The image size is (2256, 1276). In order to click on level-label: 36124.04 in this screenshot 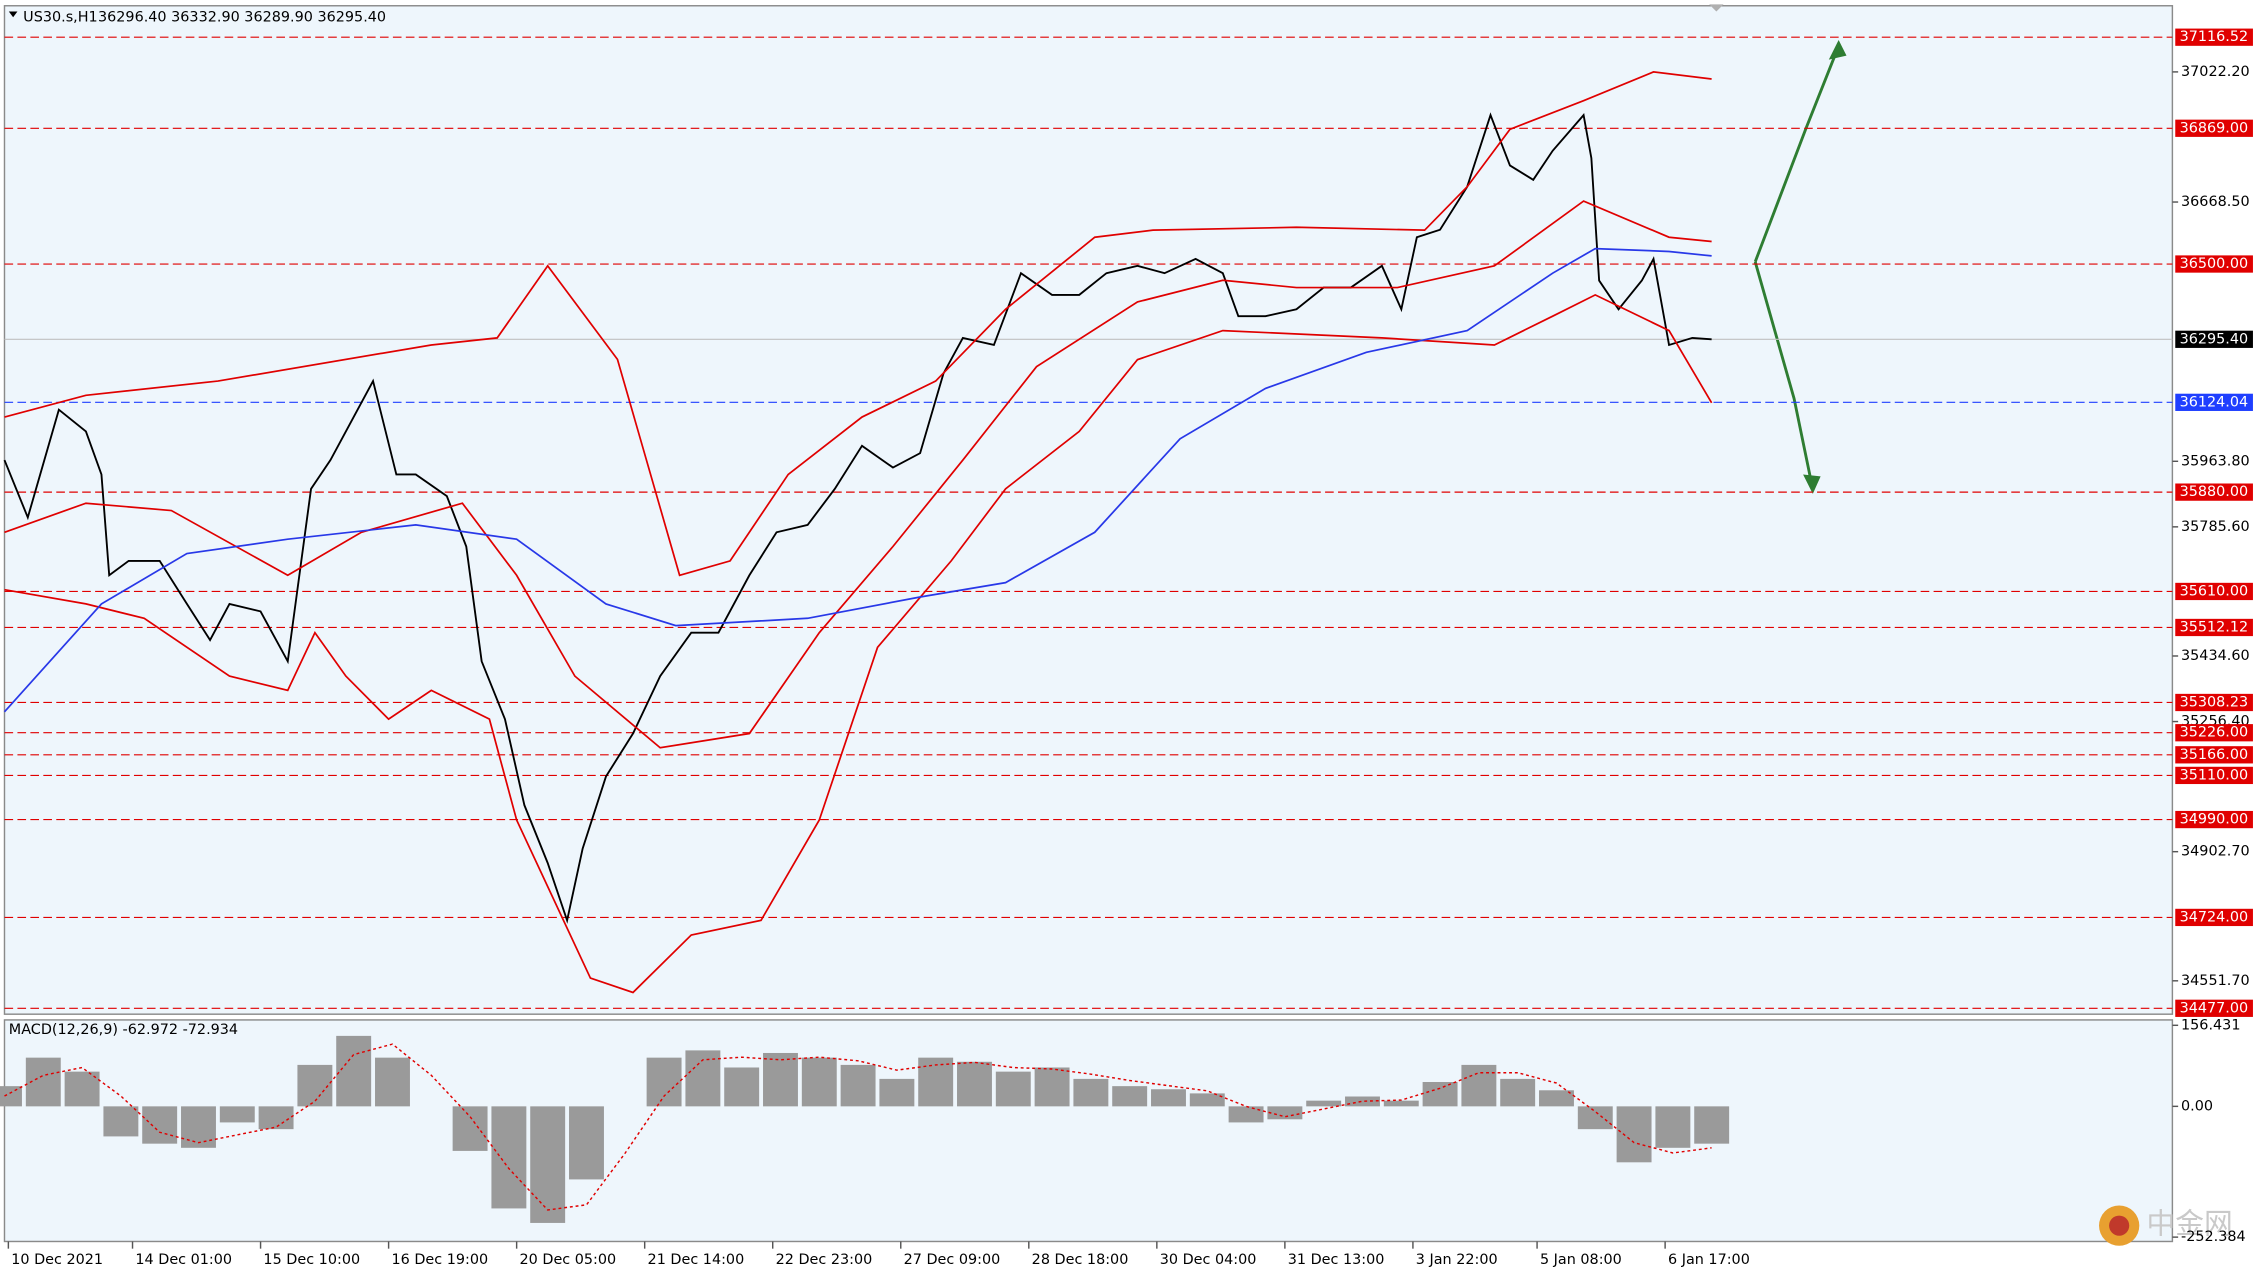, I will do `click(2214, 402)`.